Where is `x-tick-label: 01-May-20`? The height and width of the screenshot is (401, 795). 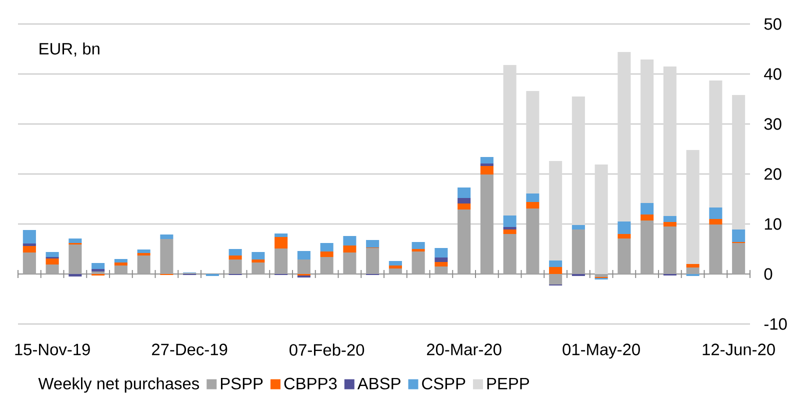 x-tick-label: 01-May-20 is located at coordinates (601, 351).